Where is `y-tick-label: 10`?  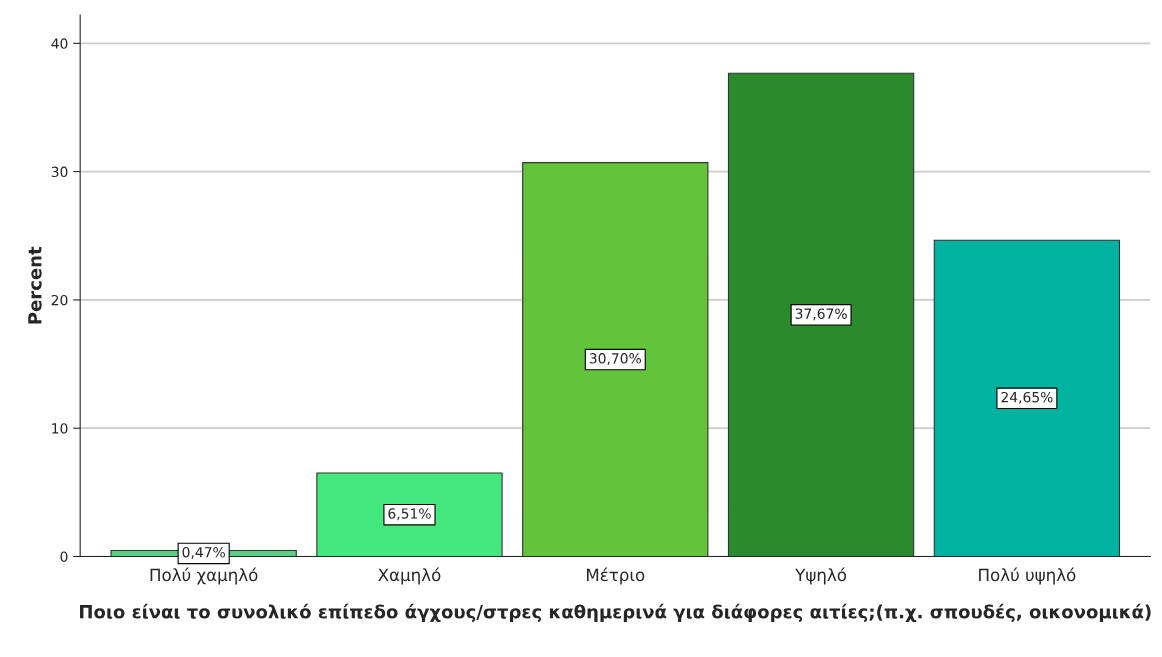 y-tick-label: 10 is located at coordinates (60, 428).